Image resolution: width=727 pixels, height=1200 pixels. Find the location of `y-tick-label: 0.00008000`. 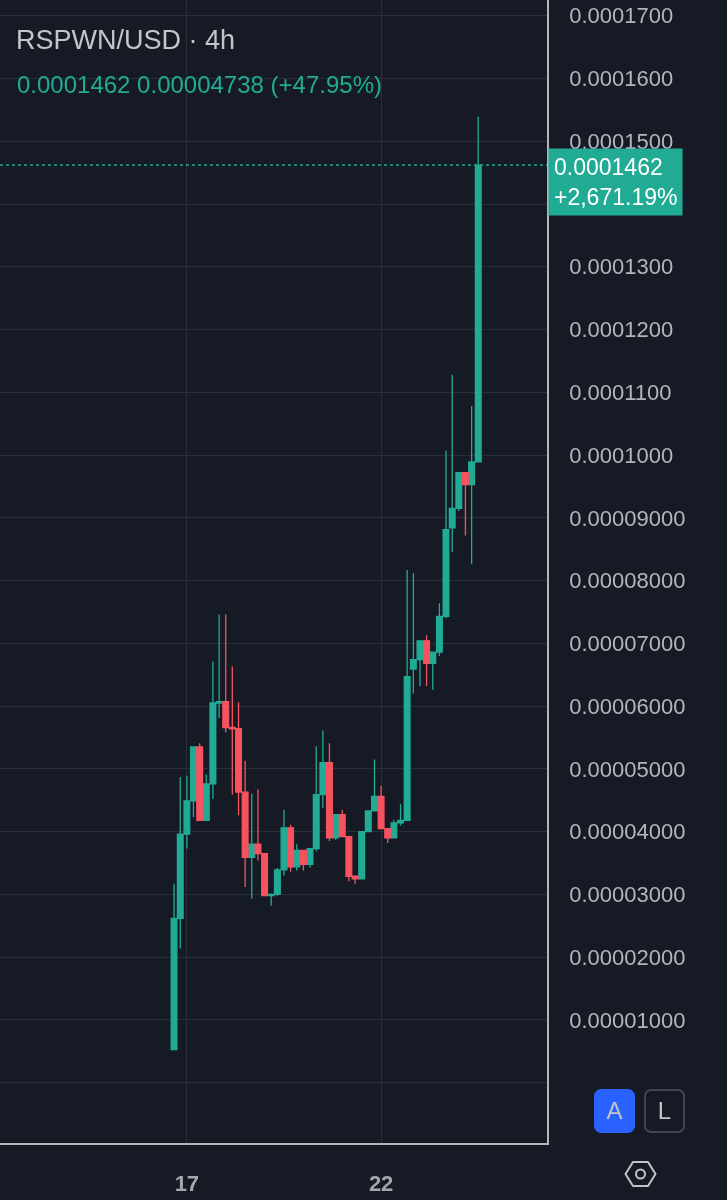

y-tick-label: 0.00008000 is located at coordinates (627, 581).